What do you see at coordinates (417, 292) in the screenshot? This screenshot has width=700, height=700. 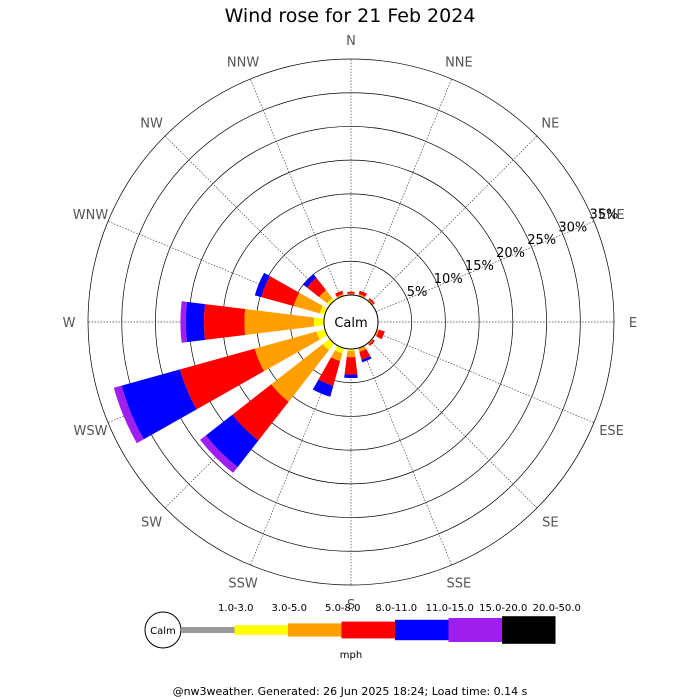 I see `ring-label: 5%` at bounding box center [417, 292].